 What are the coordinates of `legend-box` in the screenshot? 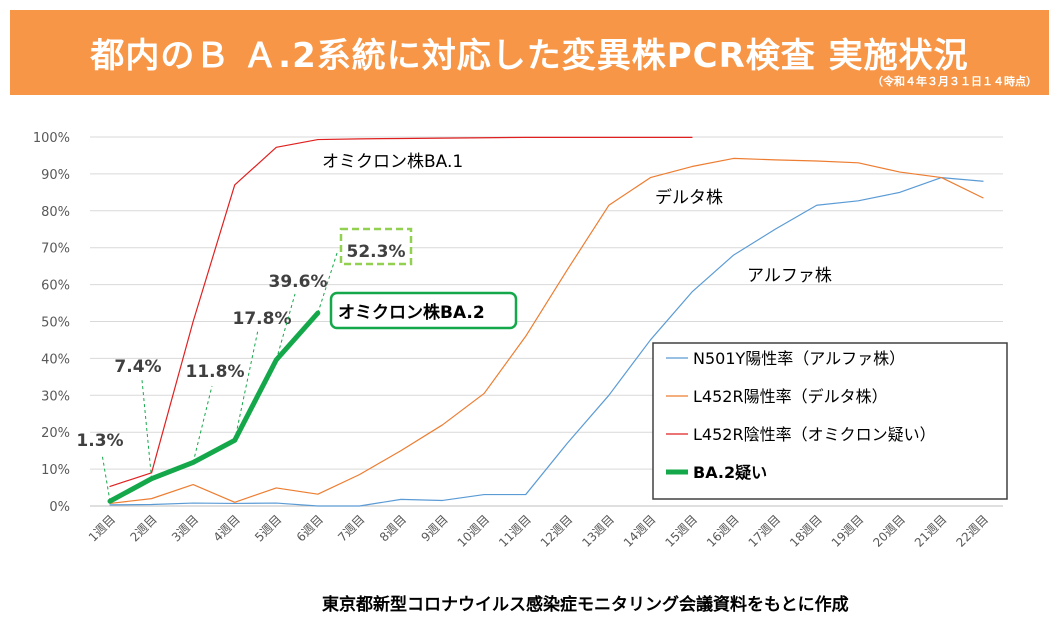 It's located at (830, 421).